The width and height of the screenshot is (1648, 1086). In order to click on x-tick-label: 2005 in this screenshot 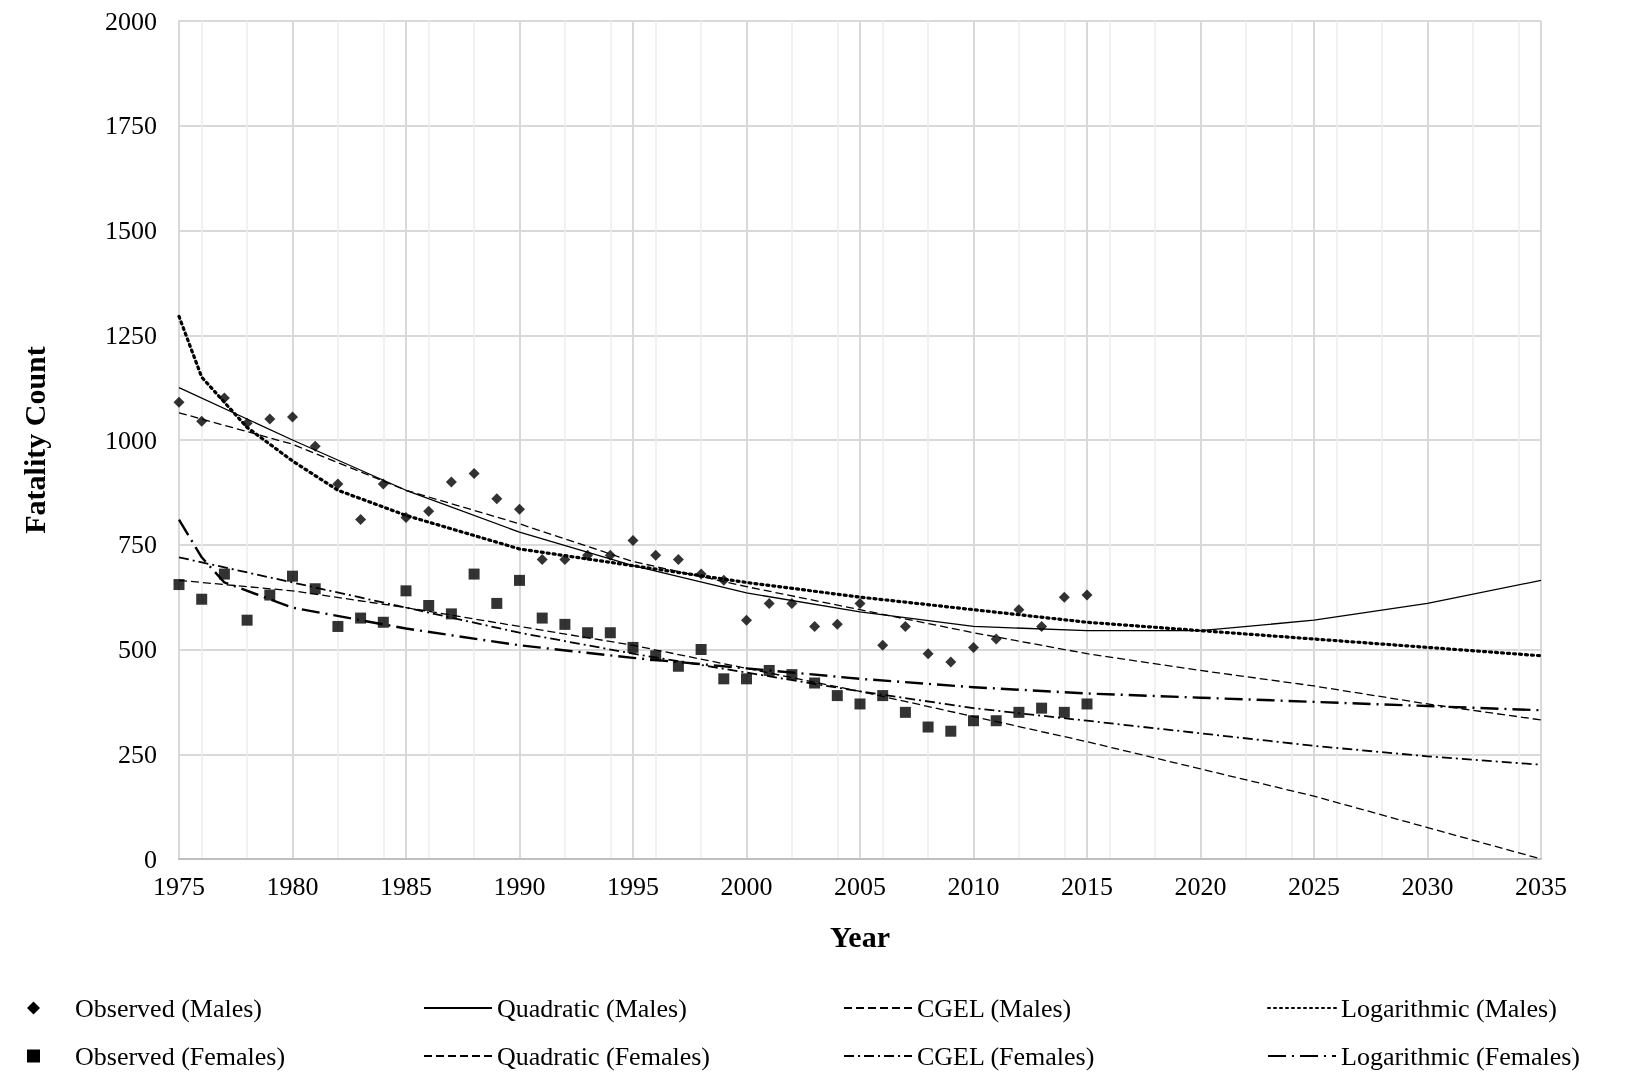, I will do `click(860, 886)`.